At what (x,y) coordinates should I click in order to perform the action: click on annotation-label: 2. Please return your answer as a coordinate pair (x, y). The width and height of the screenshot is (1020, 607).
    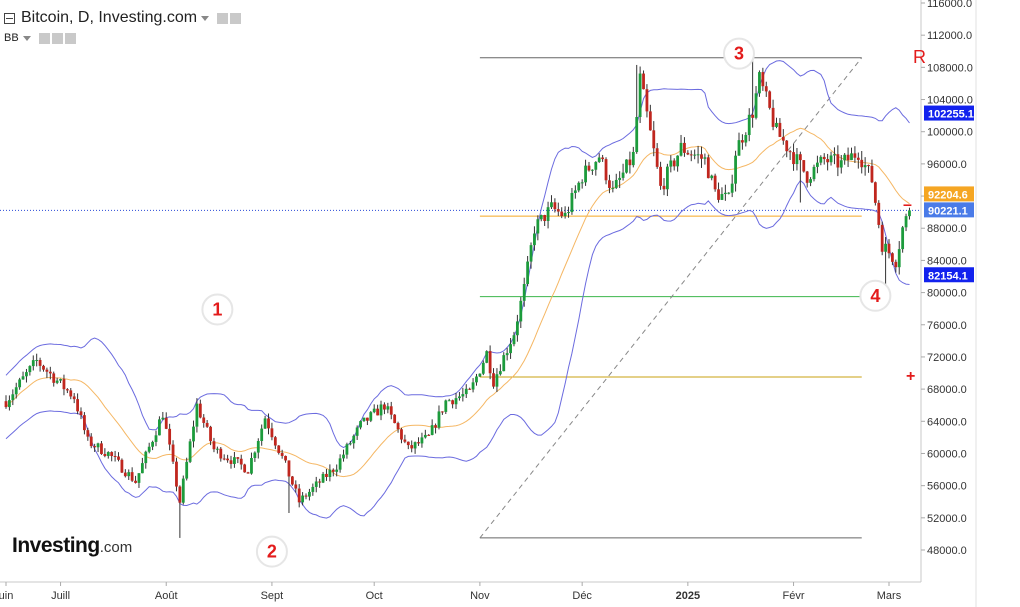
    Looking at the image, I should click on (272, 552).